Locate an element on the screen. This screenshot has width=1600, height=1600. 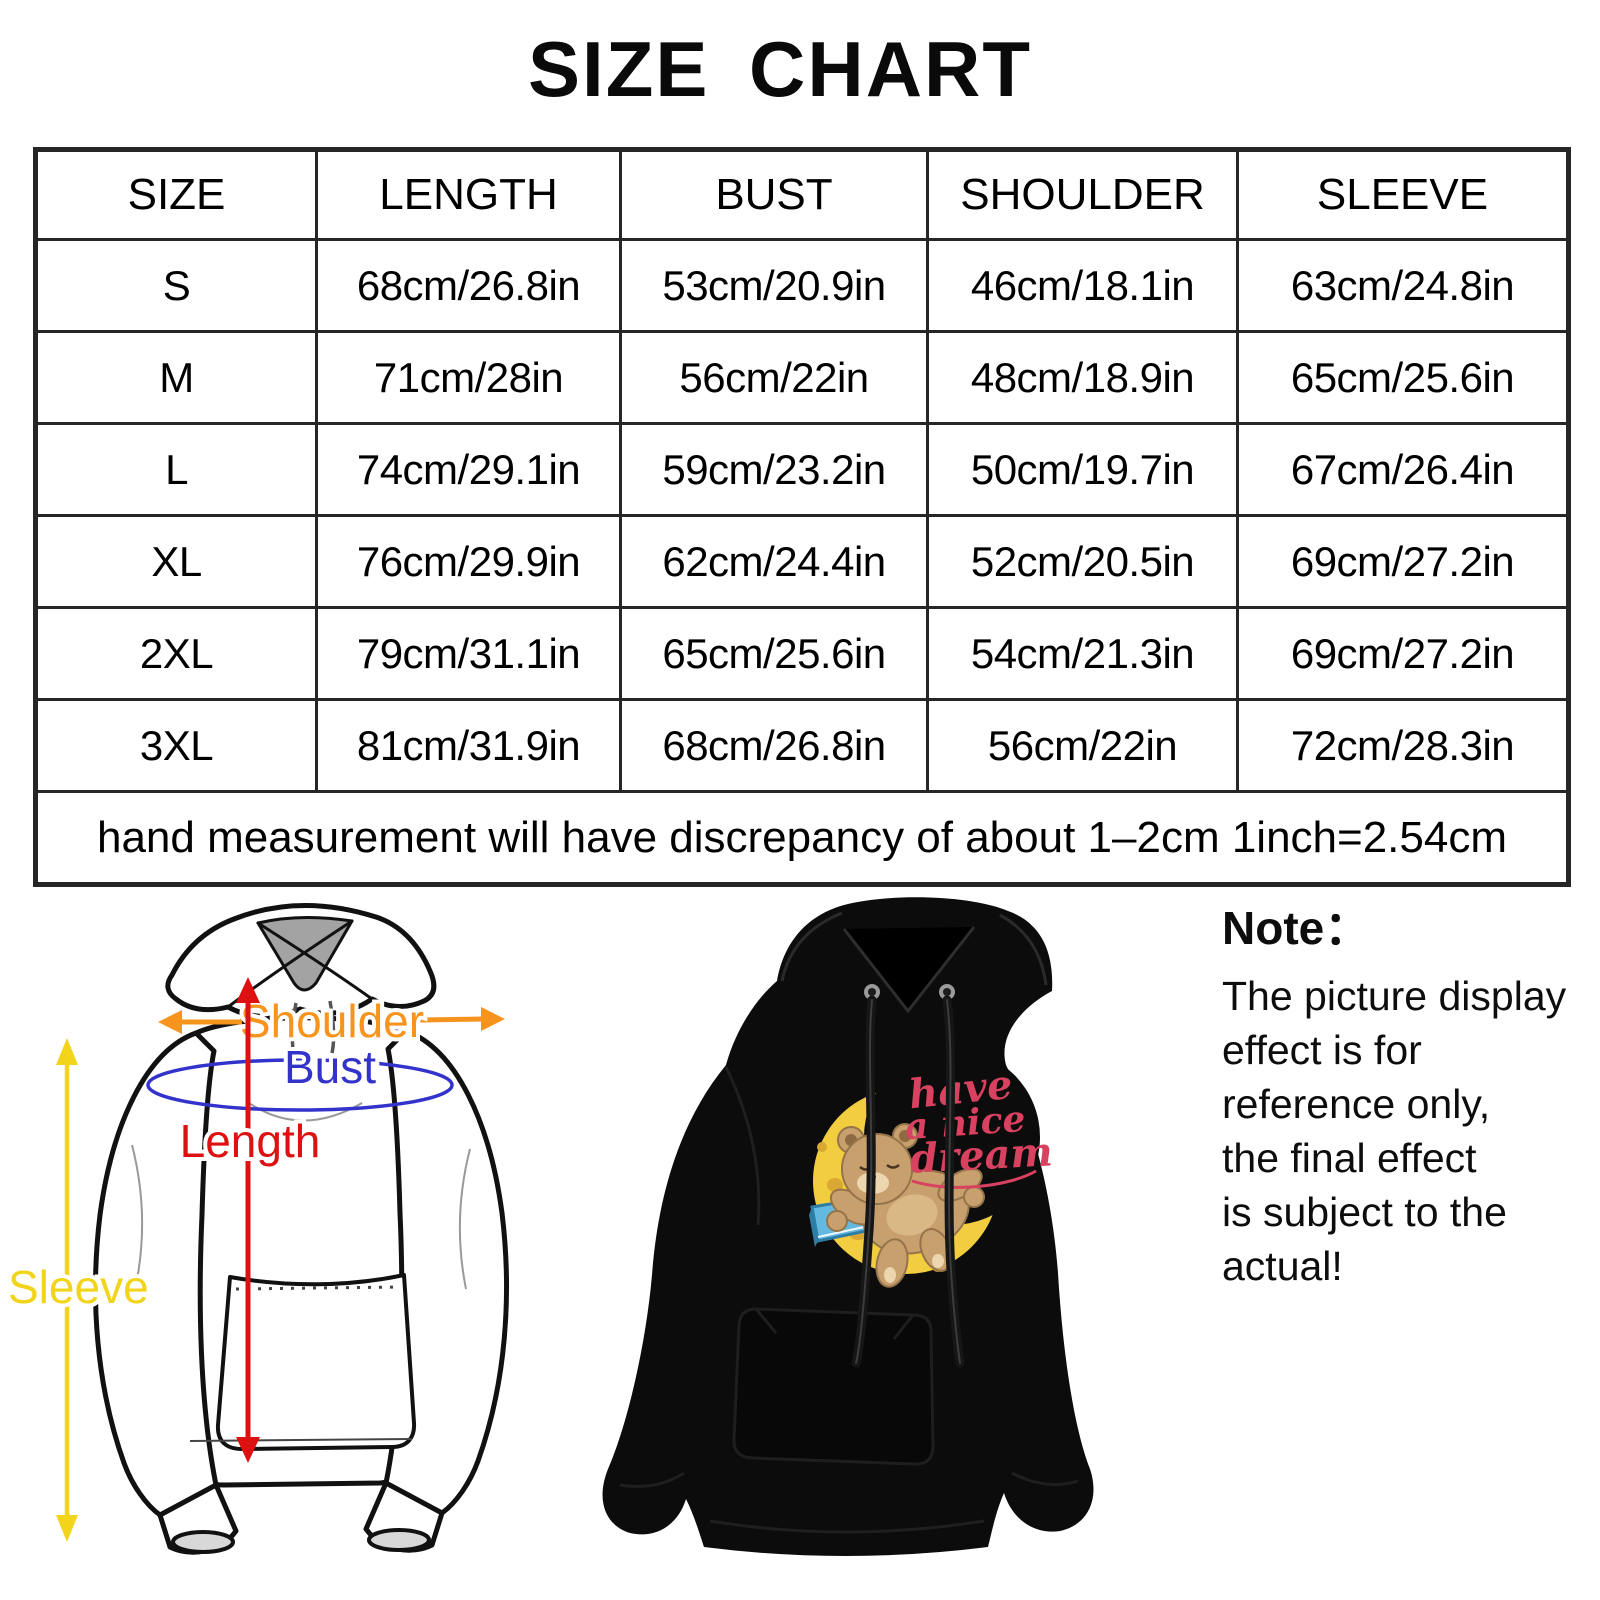
size-cell: S is located at coordinates (176, 285).